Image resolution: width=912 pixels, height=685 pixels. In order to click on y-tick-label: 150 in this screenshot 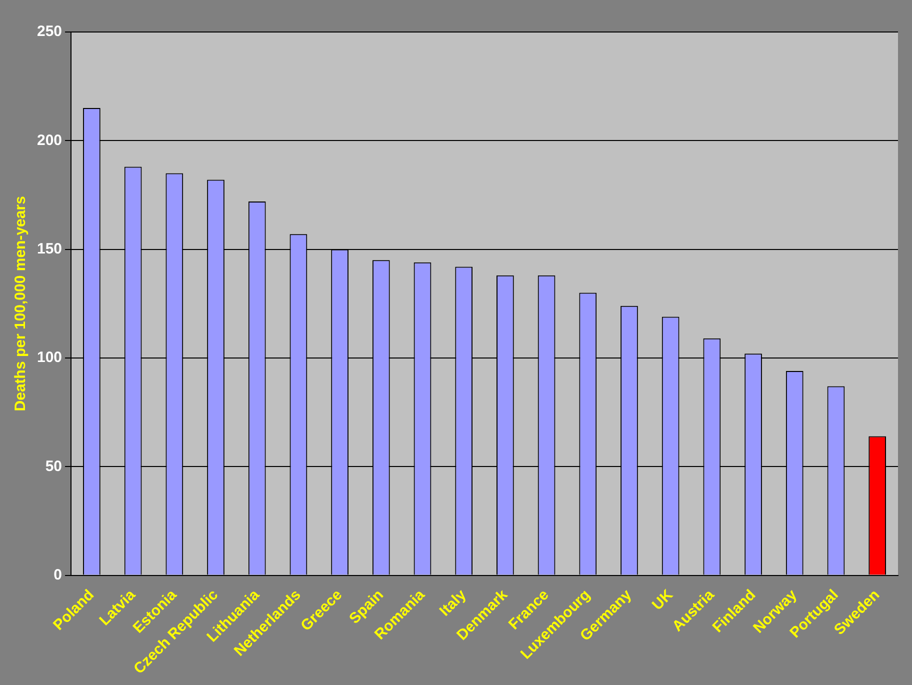, I will do `click(49, 249)`.